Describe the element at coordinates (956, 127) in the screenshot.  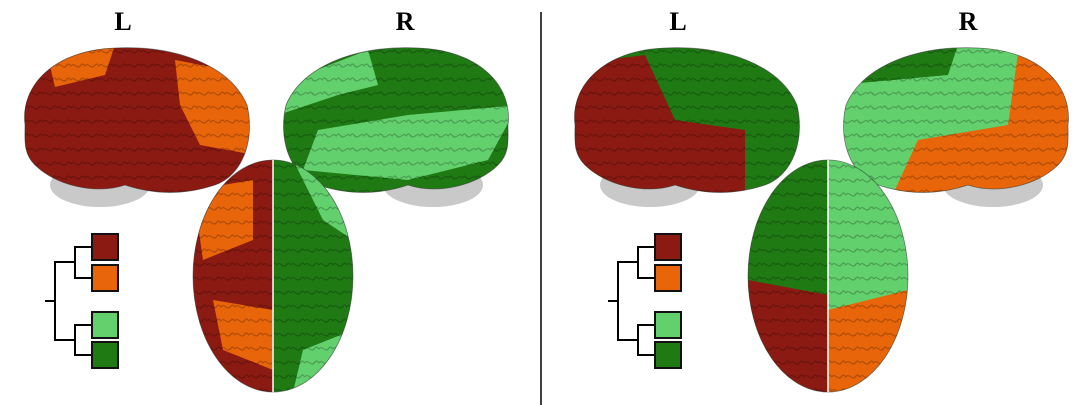
I see `right-lateral-brain` at that location.